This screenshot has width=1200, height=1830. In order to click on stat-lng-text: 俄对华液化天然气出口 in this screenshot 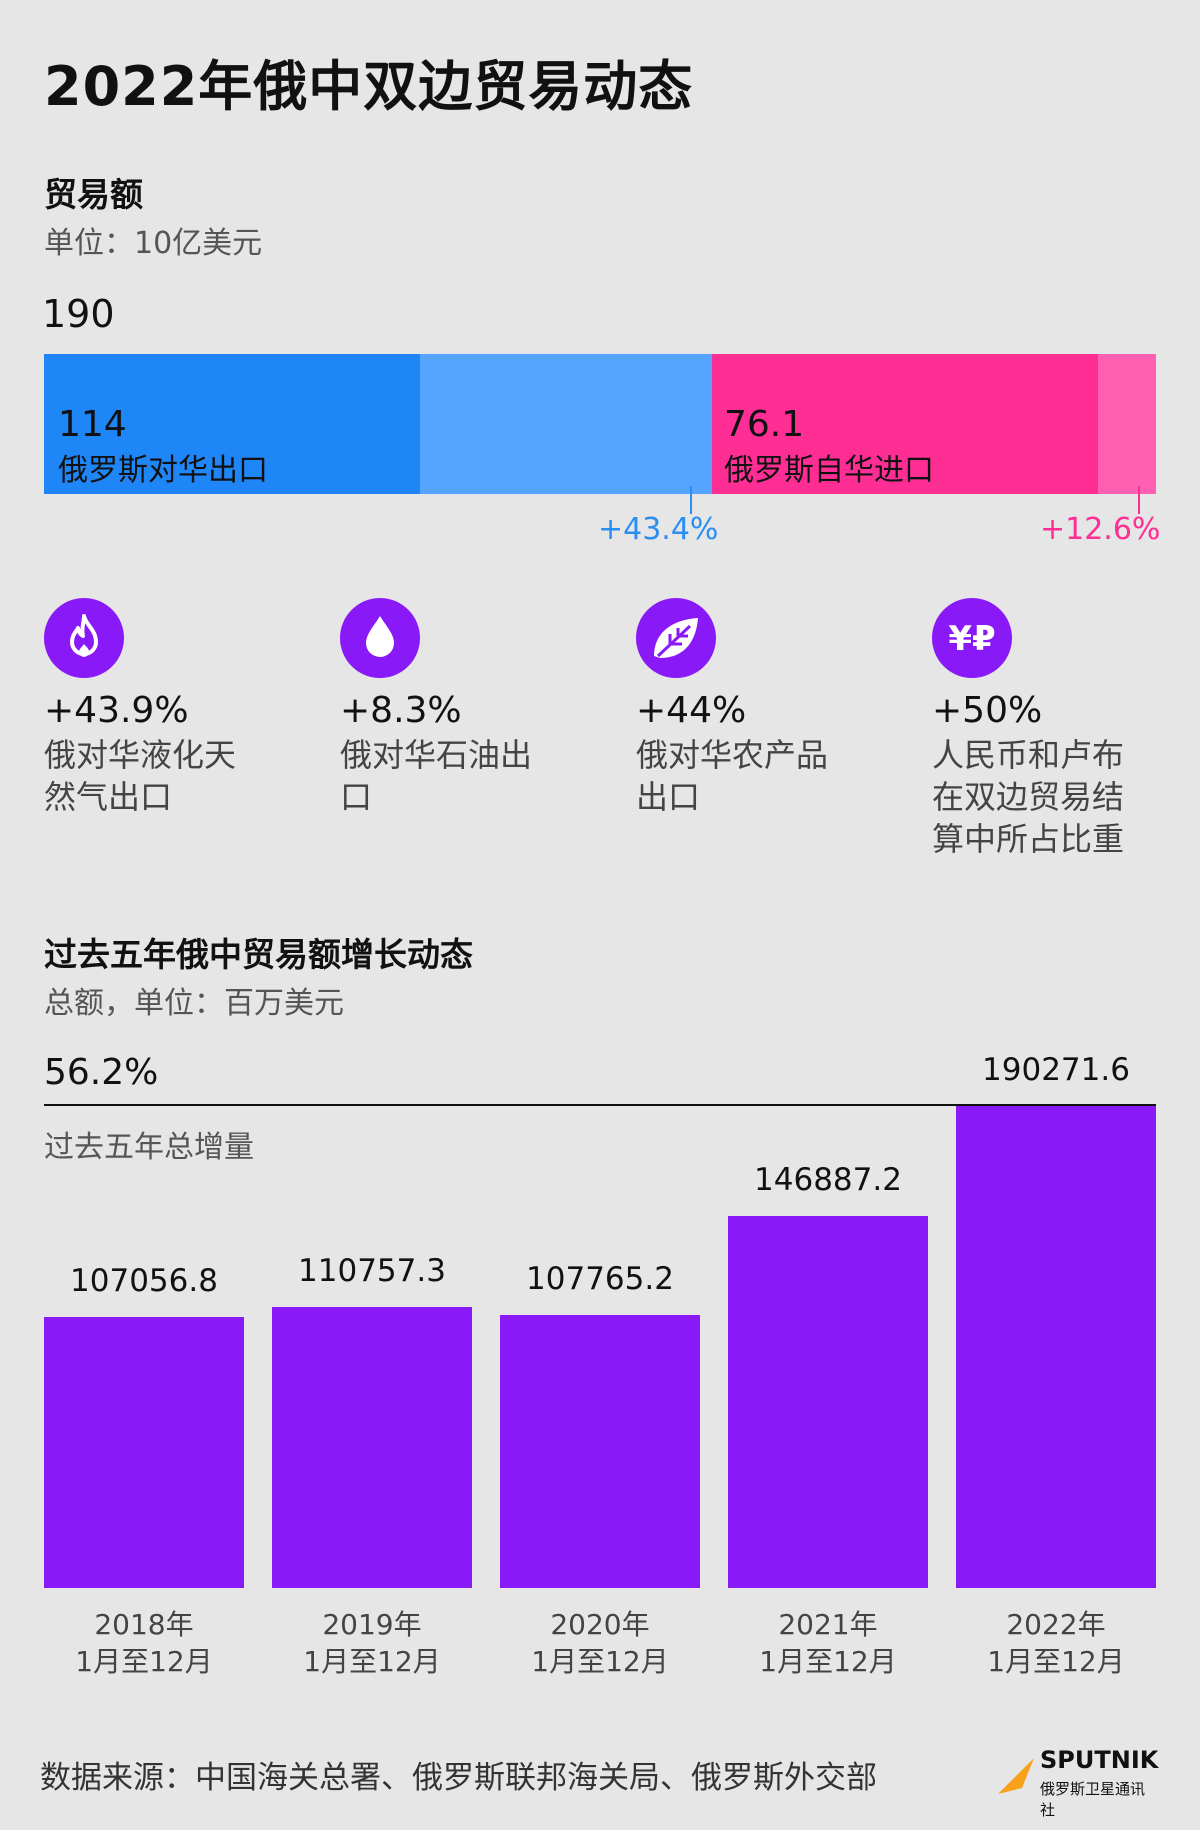, I will do `click(140, 776)`.